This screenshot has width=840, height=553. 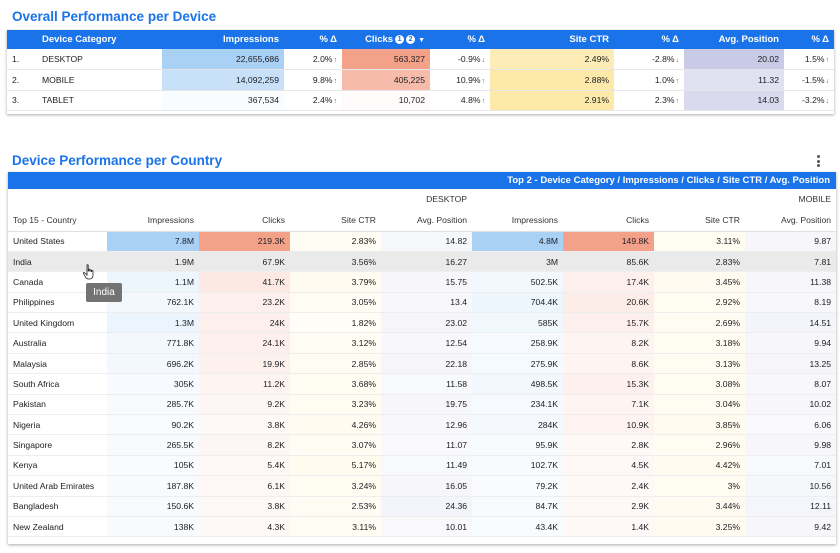 I want to click on mobile-clicks-cell: 8.6K, so click(x=609, y=364).